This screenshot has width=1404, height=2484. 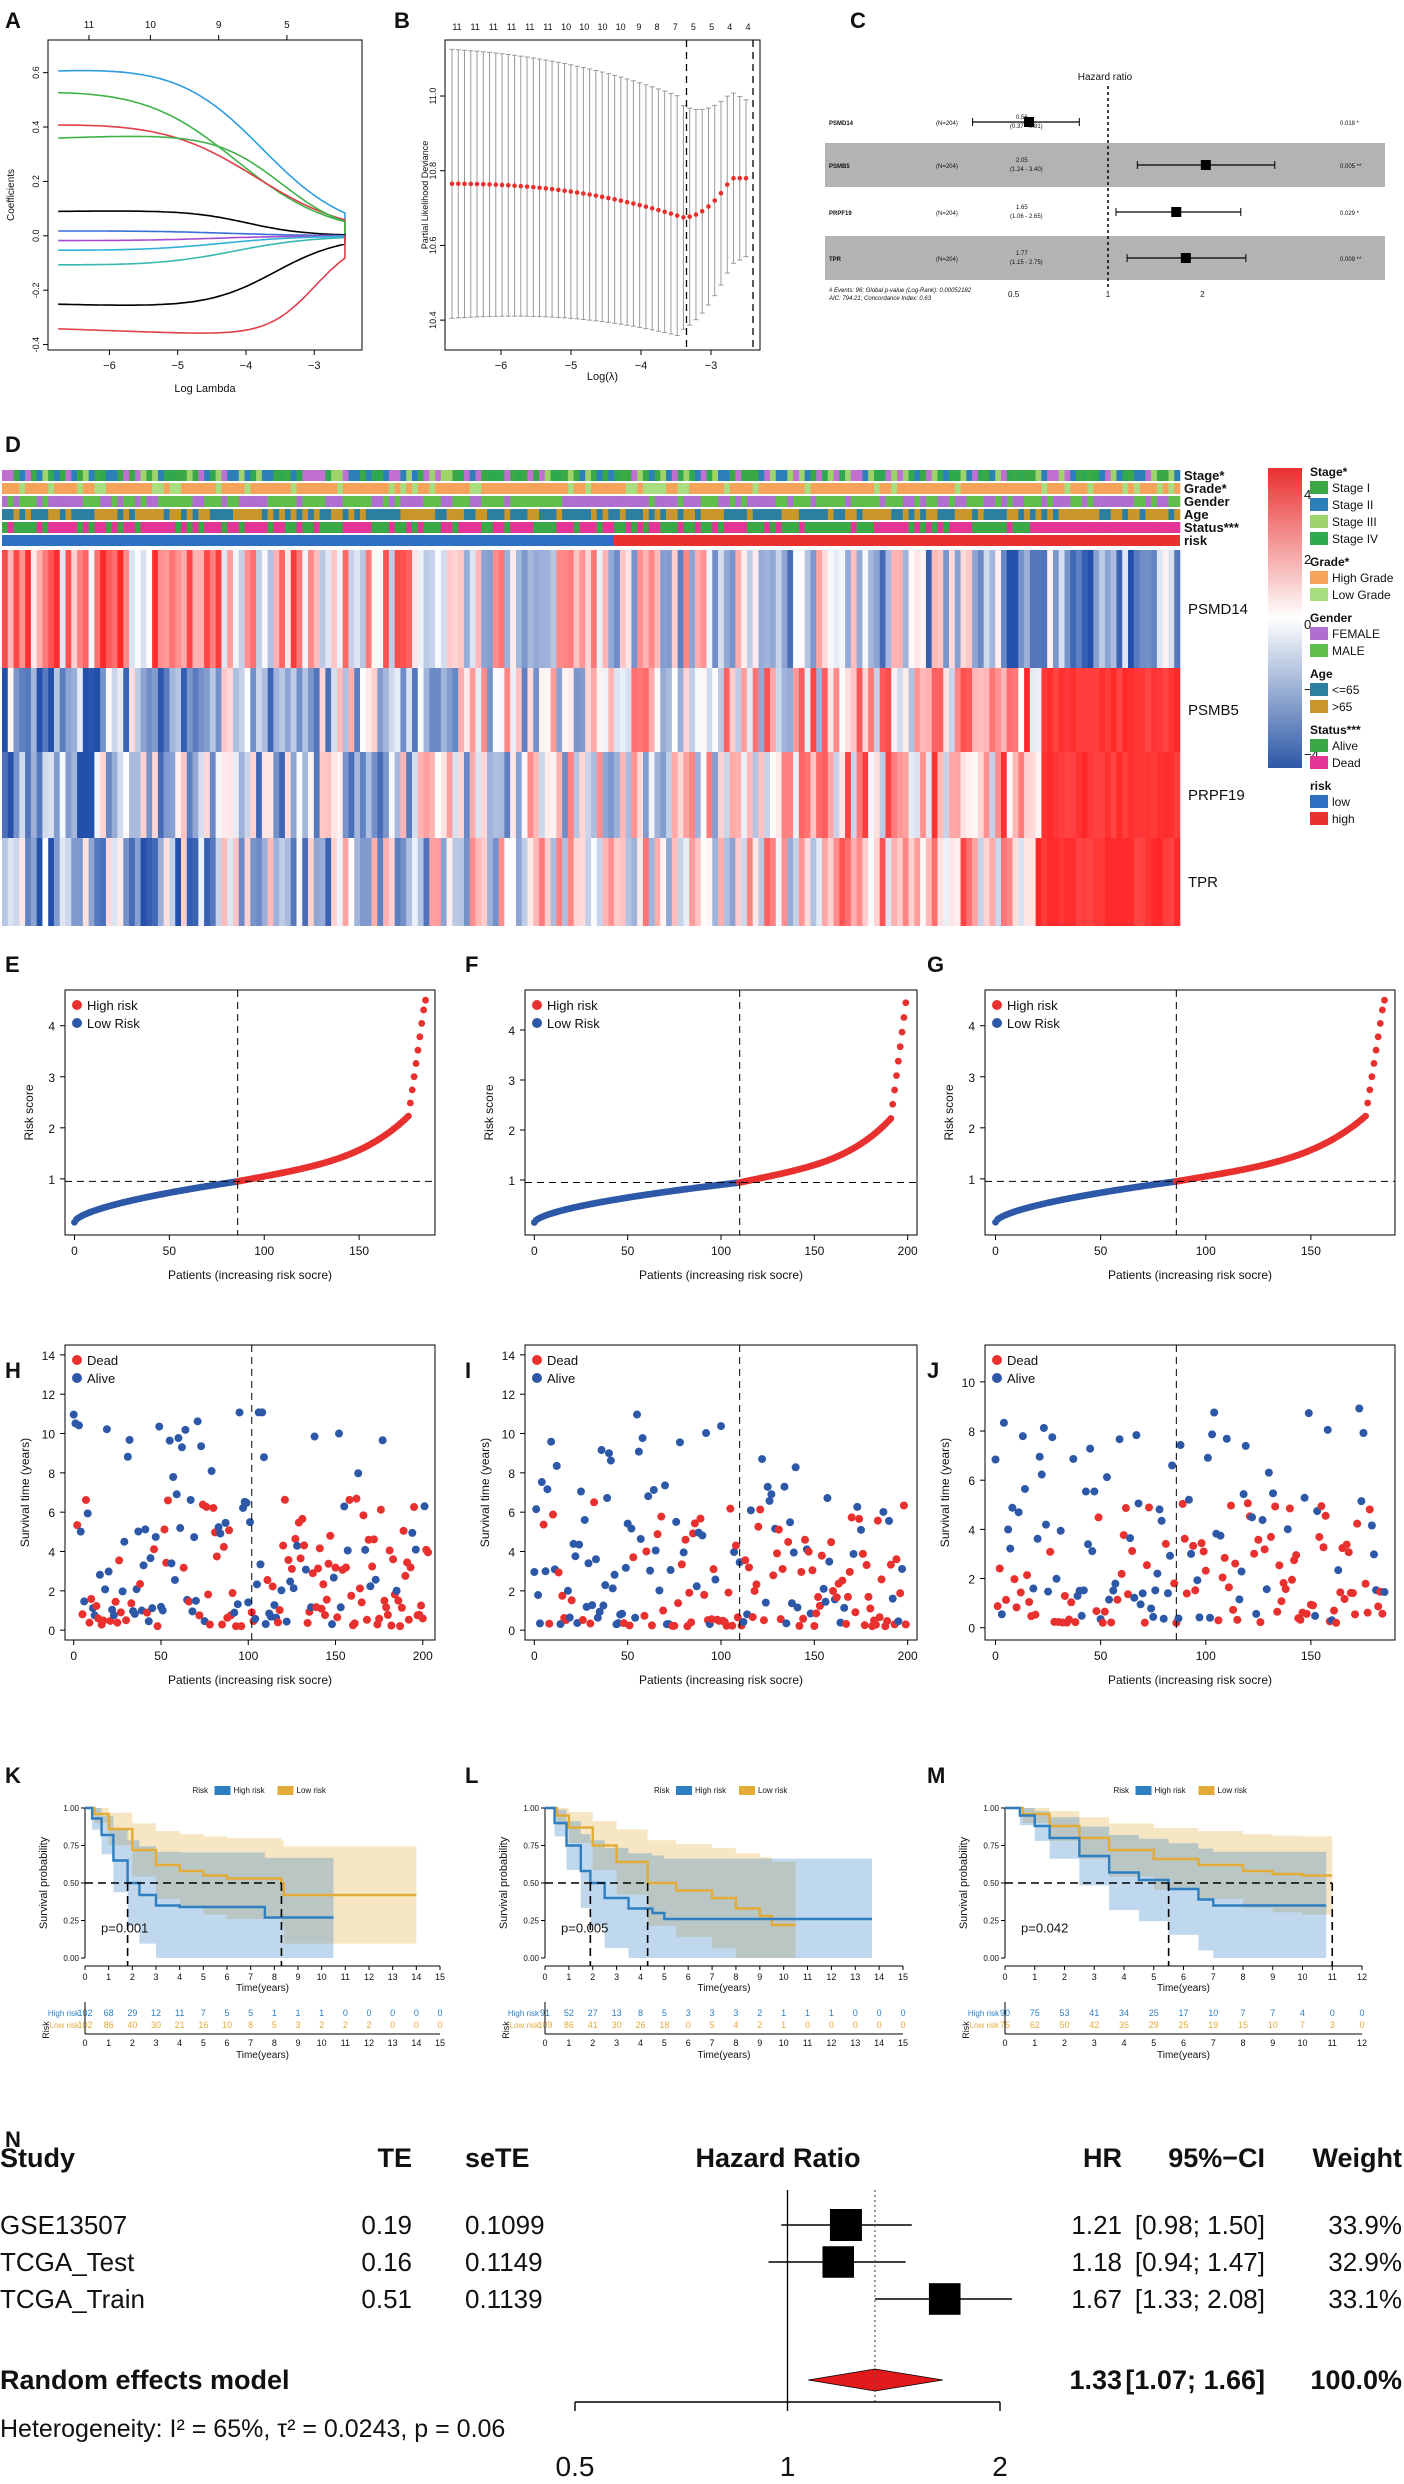 What do you see at coordinates (250, 2013) in the screenshot?
I see `risk-count-high: 5` at bounding box center [250, 2013].